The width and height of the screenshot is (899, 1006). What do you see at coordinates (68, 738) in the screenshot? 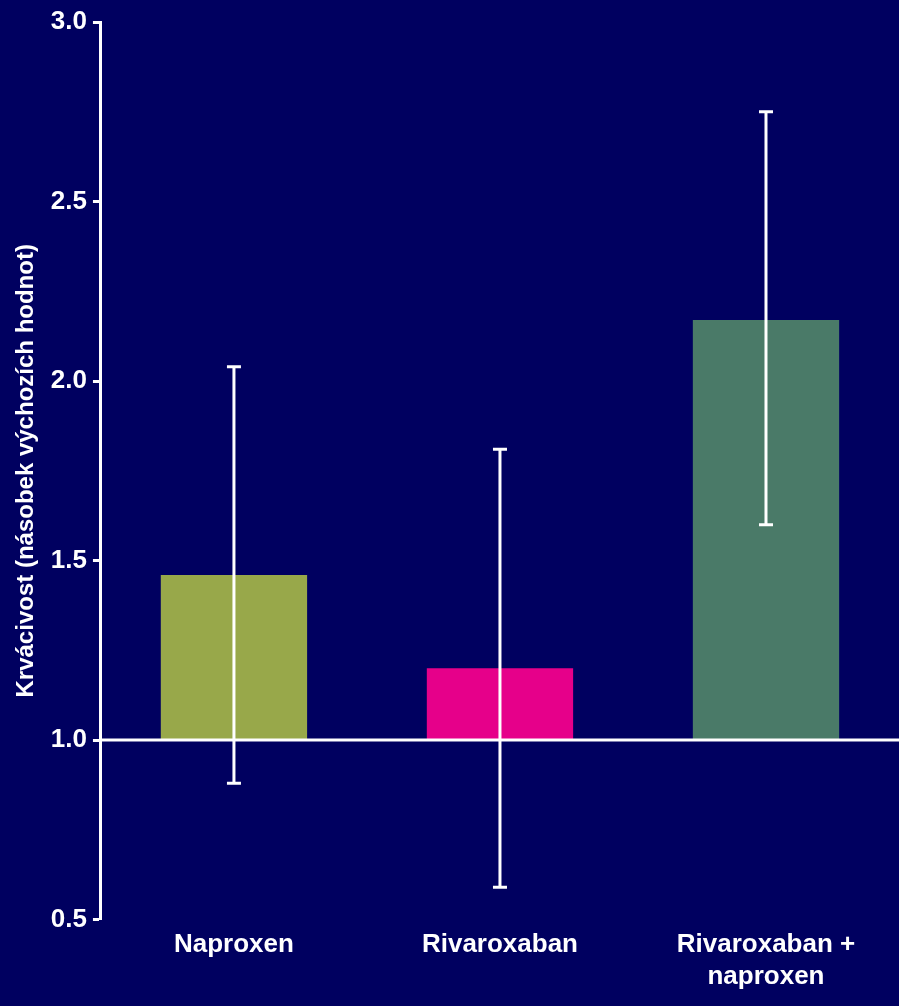
I see `y-tick-label: 1.0` at bounding box center [68, 738].